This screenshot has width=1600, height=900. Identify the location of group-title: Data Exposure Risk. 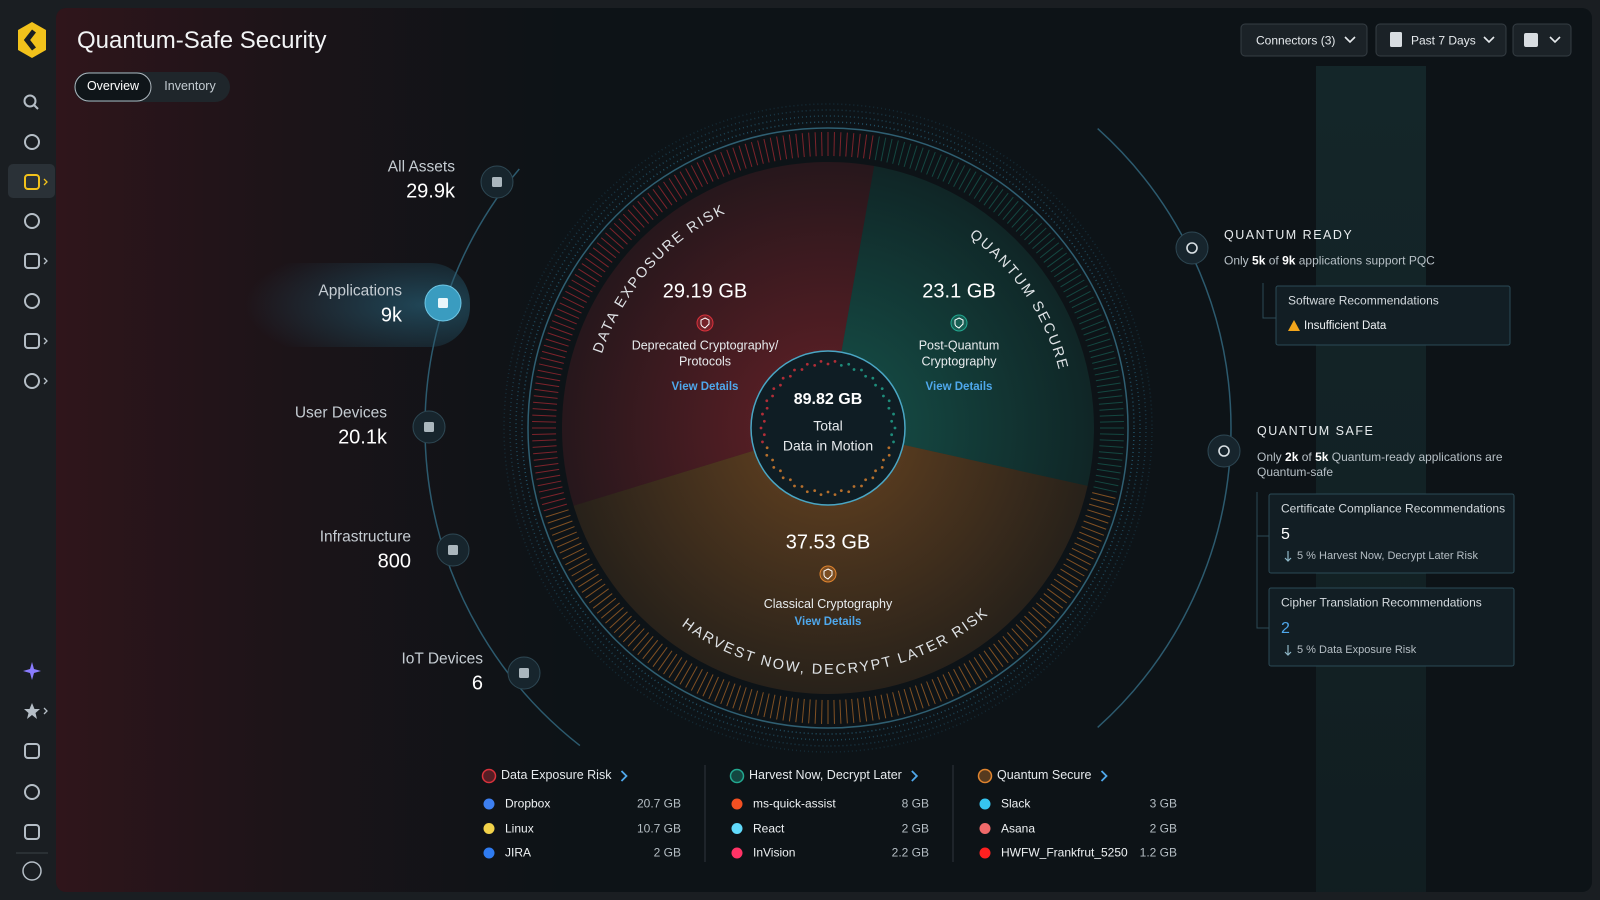
(556, 775).